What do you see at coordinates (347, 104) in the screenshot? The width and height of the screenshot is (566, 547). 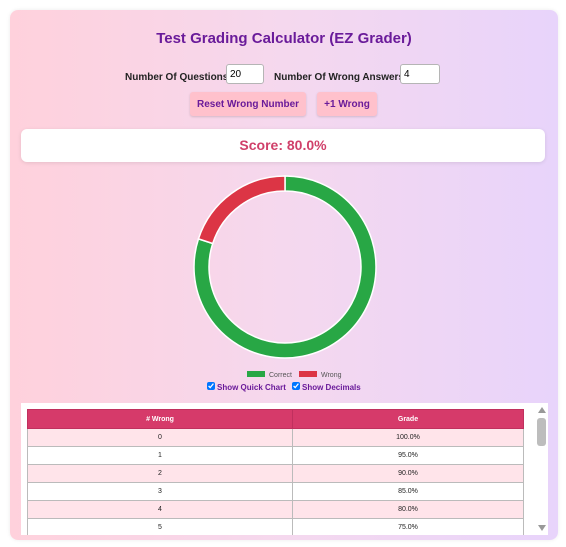 I see `plus-one-wrong-button: +1 Wrong` at bounding box center [347, 104].